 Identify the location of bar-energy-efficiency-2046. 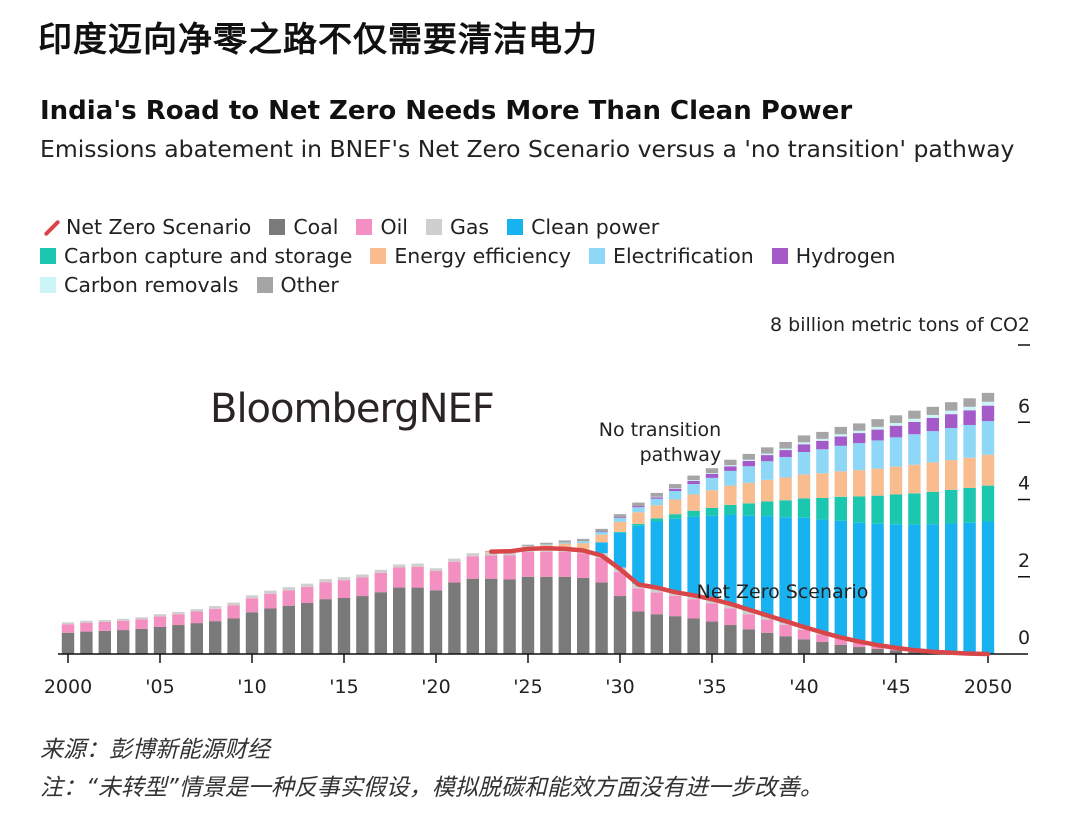
(914, 479).